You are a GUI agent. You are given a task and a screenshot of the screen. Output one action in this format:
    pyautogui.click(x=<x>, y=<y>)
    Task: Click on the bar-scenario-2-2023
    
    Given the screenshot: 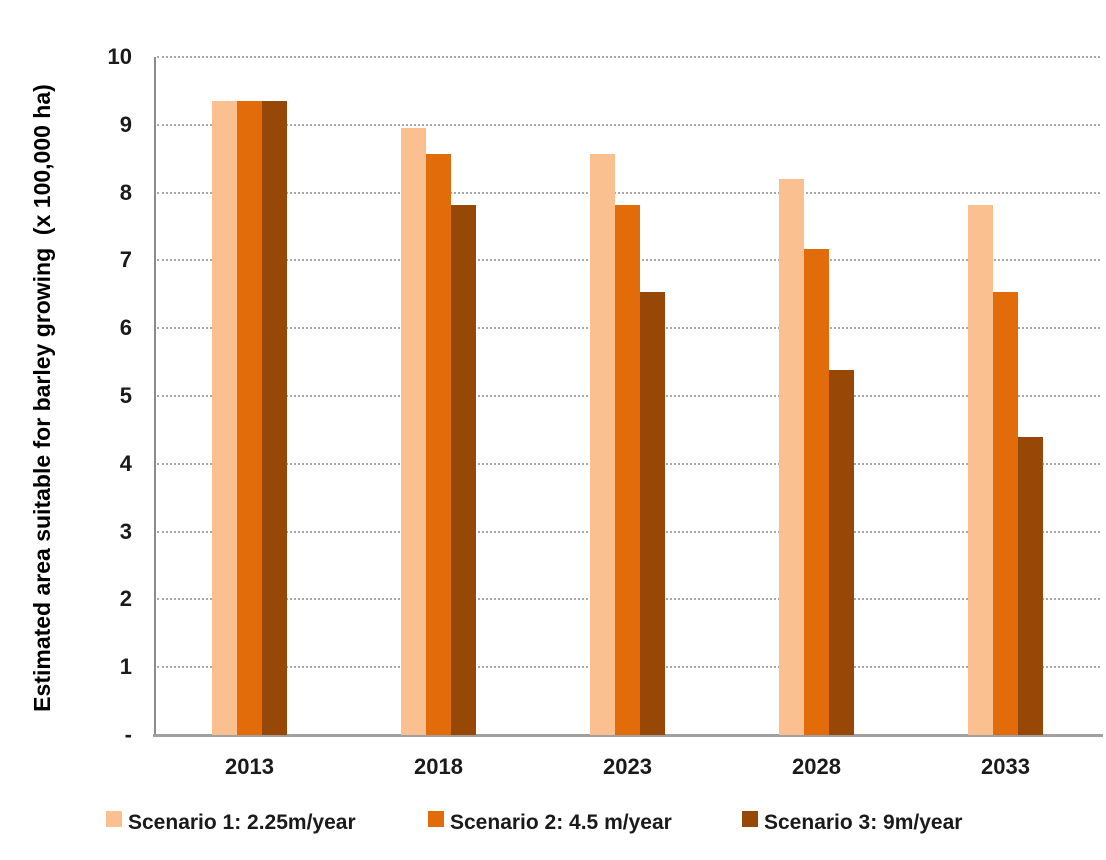 What is the action you would take?
    pyautogui.click(x=627, y=469)
    